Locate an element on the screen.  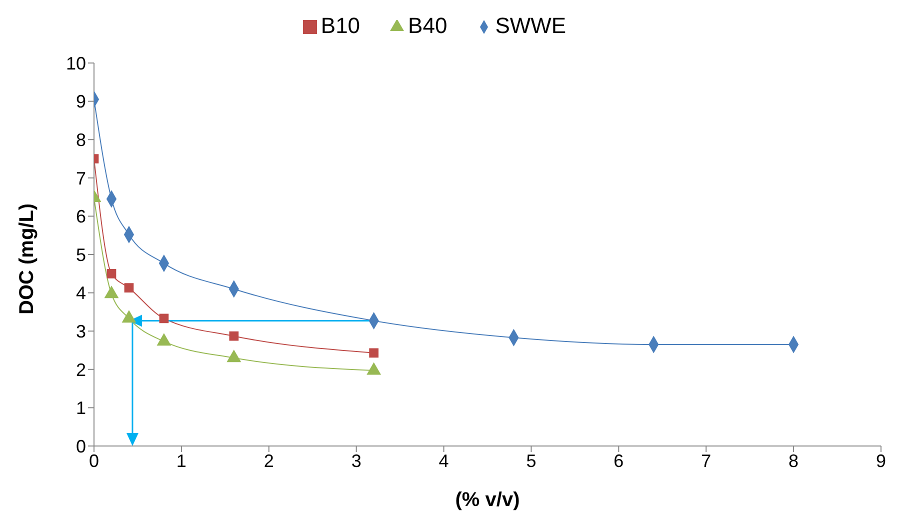
y-tick-label: 1 is located at coordinates (81, 408).